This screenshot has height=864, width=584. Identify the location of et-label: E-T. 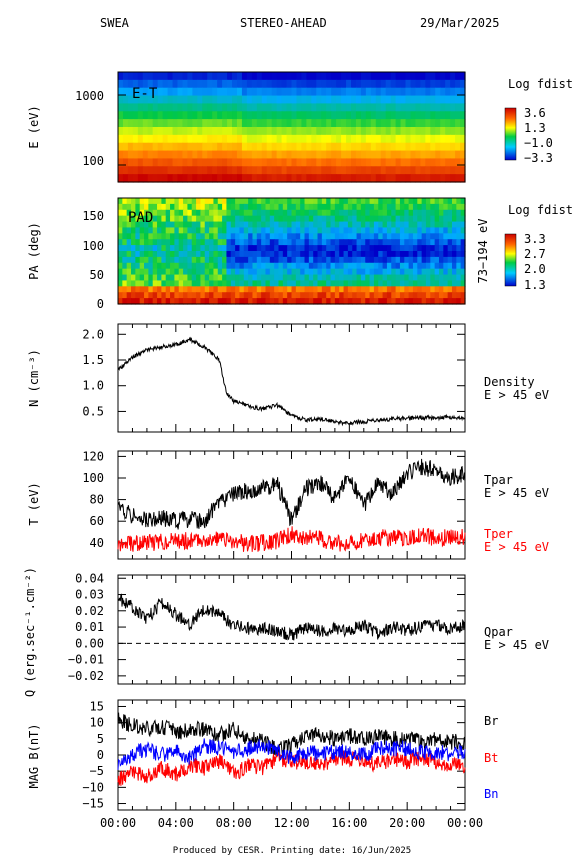
(145, 94).